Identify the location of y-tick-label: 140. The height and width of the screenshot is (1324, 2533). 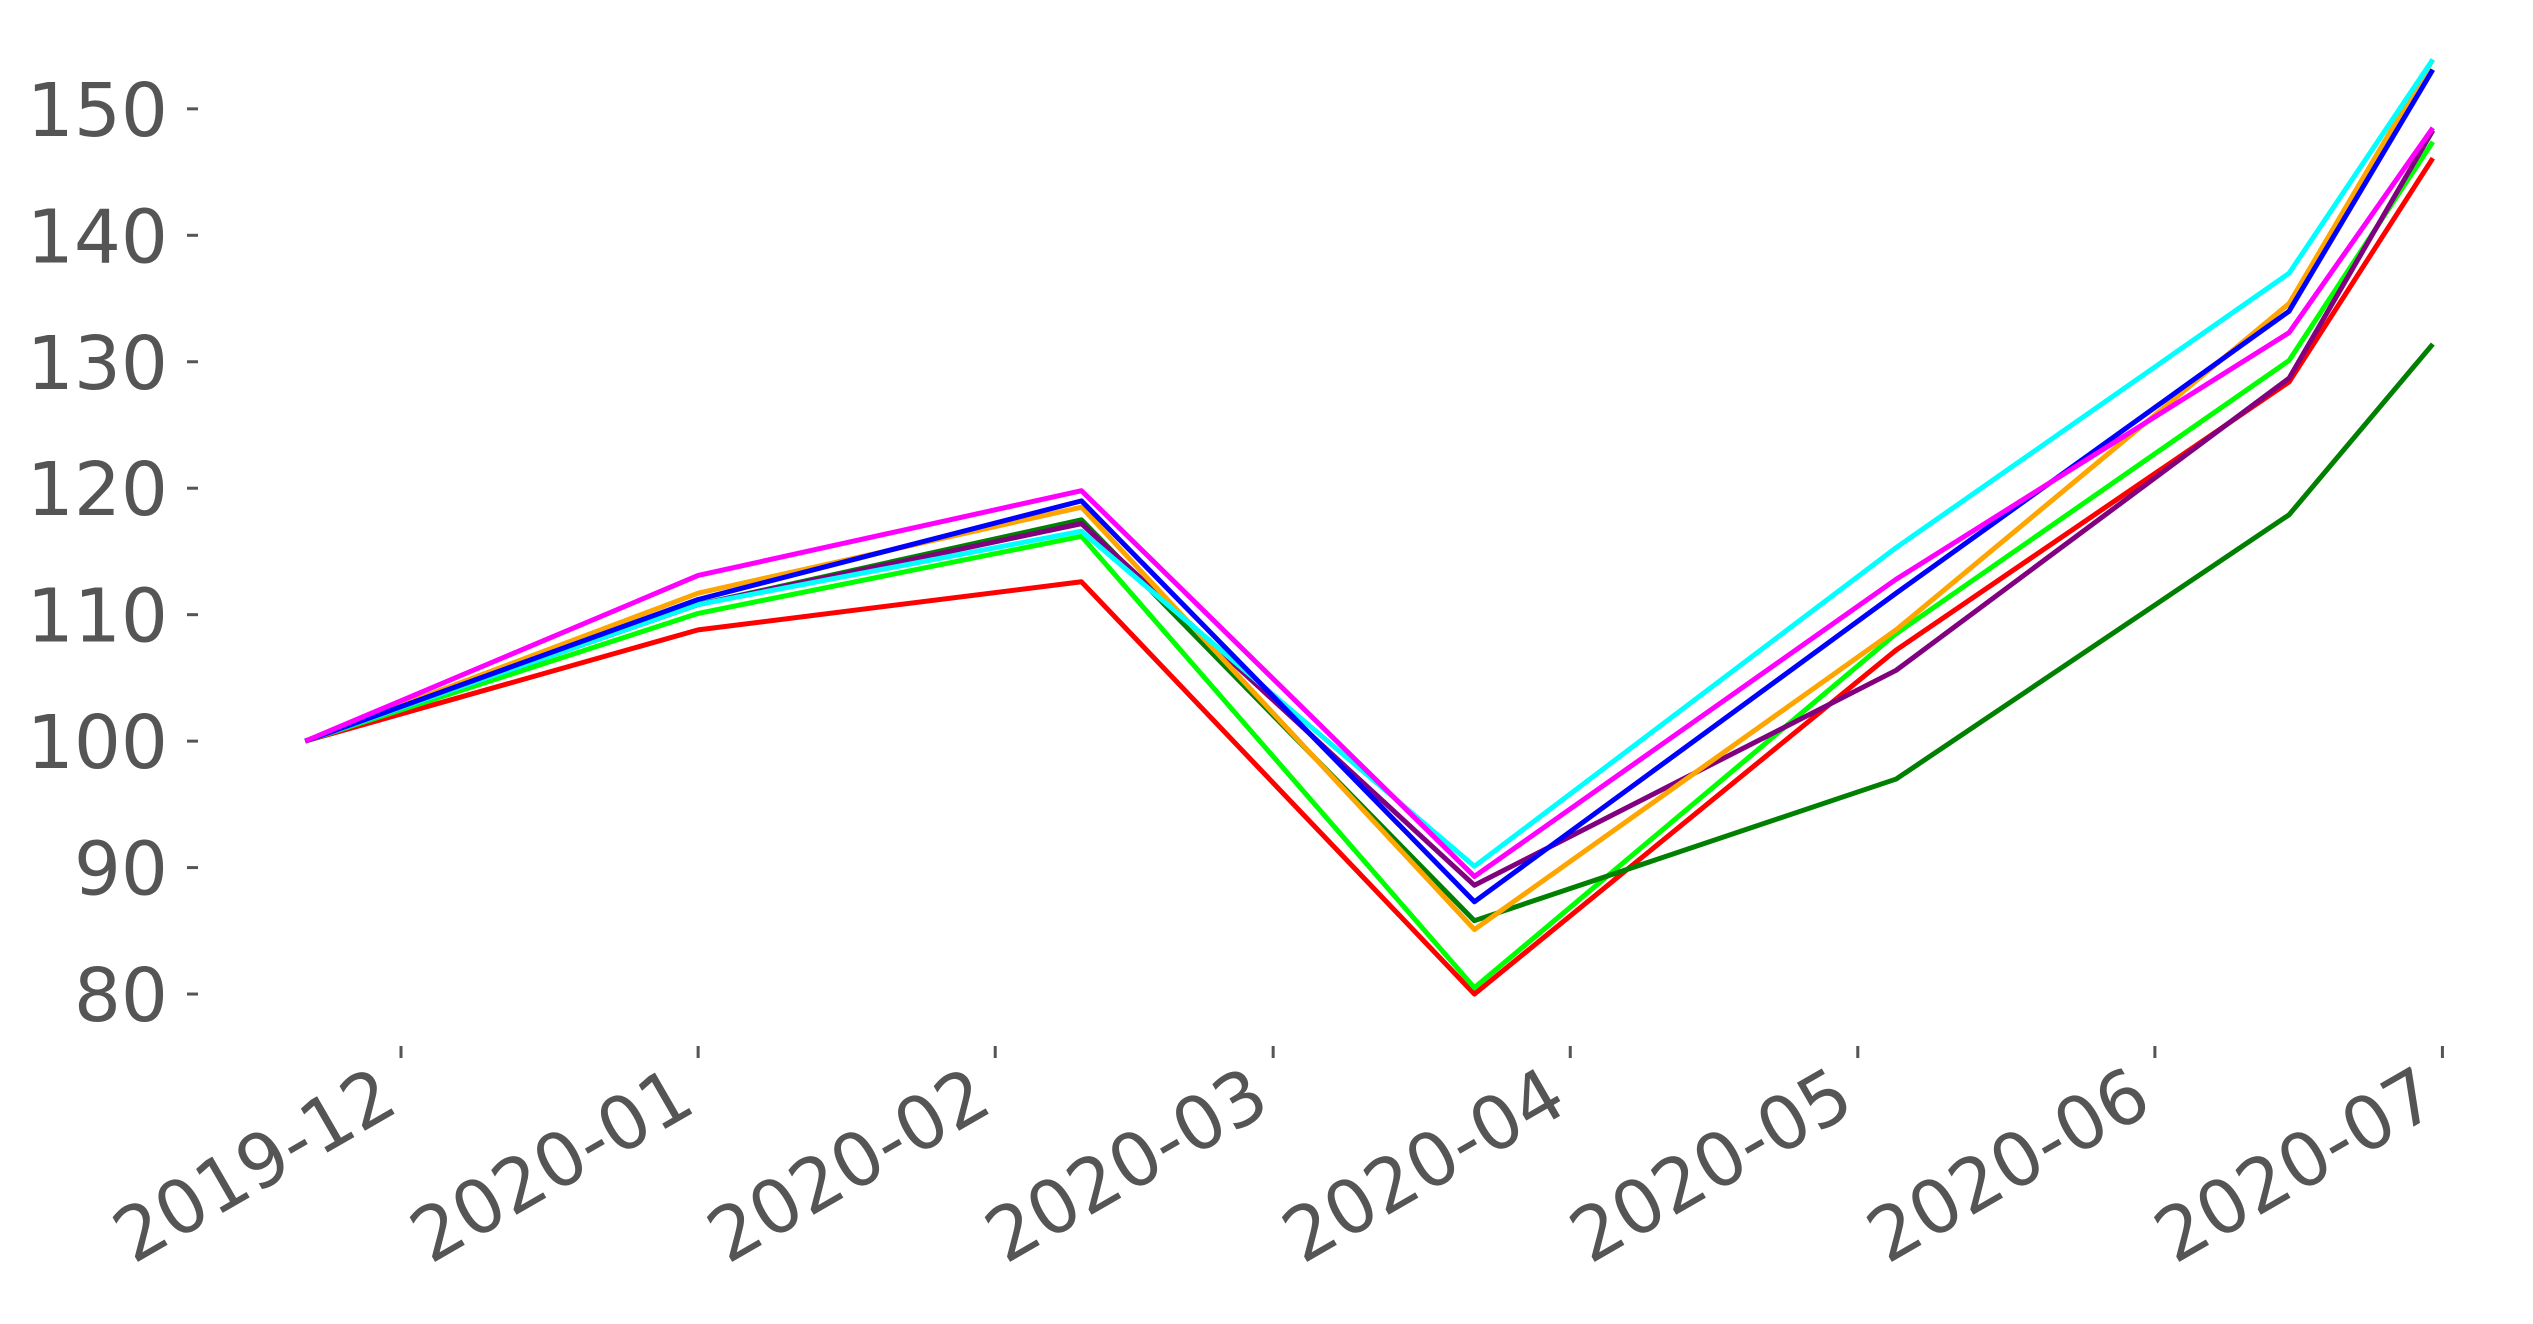
(97, 237).